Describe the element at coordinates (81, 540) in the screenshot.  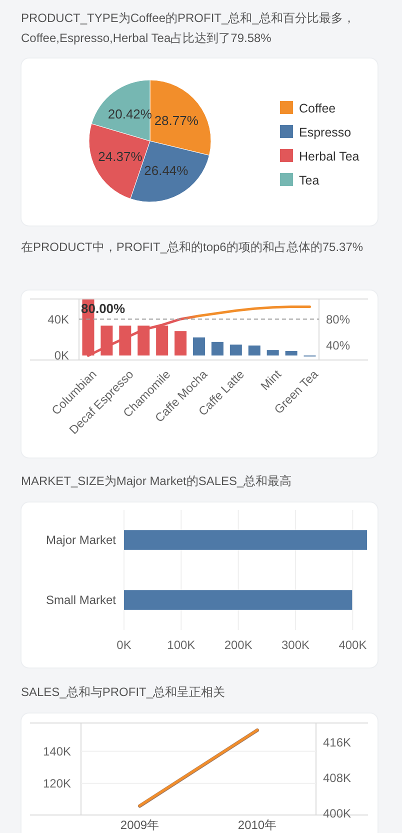
I see `y-tick-label: Major Market` at that location.